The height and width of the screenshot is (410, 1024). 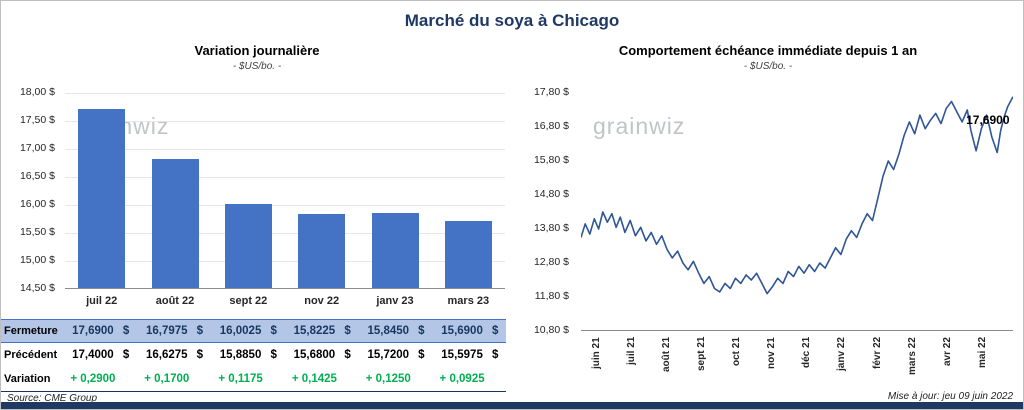 What do you see at coordinates (102, 301) in the screenshot?
I see `x-axis-category-label: juil 22` at bounding box center [102, 301].